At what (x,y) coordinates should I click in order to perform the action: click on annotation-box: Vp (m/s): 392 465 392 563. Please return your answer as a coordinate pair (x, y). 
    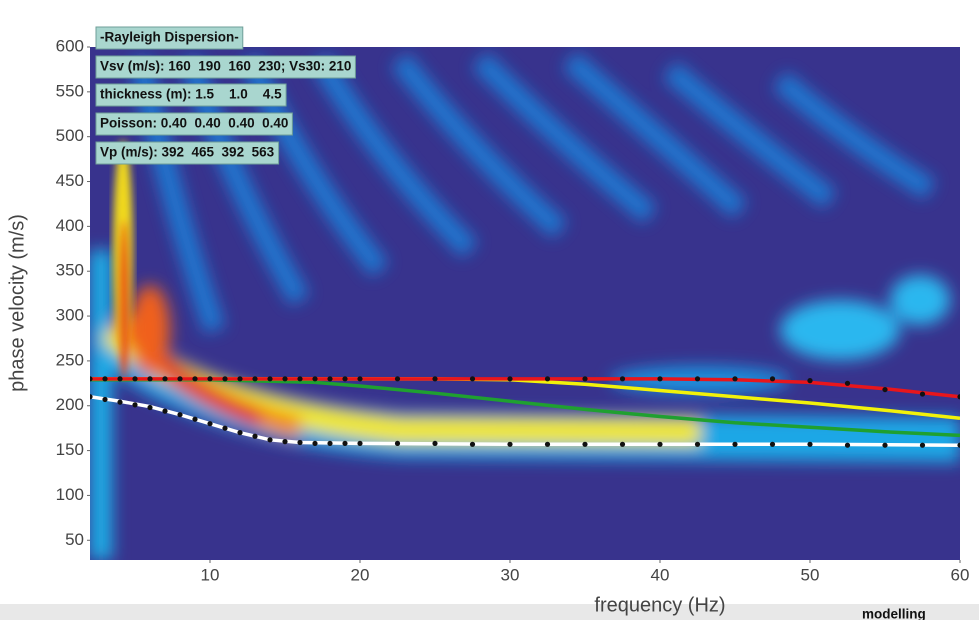
    Looking at the image, I should click on (187, 153).